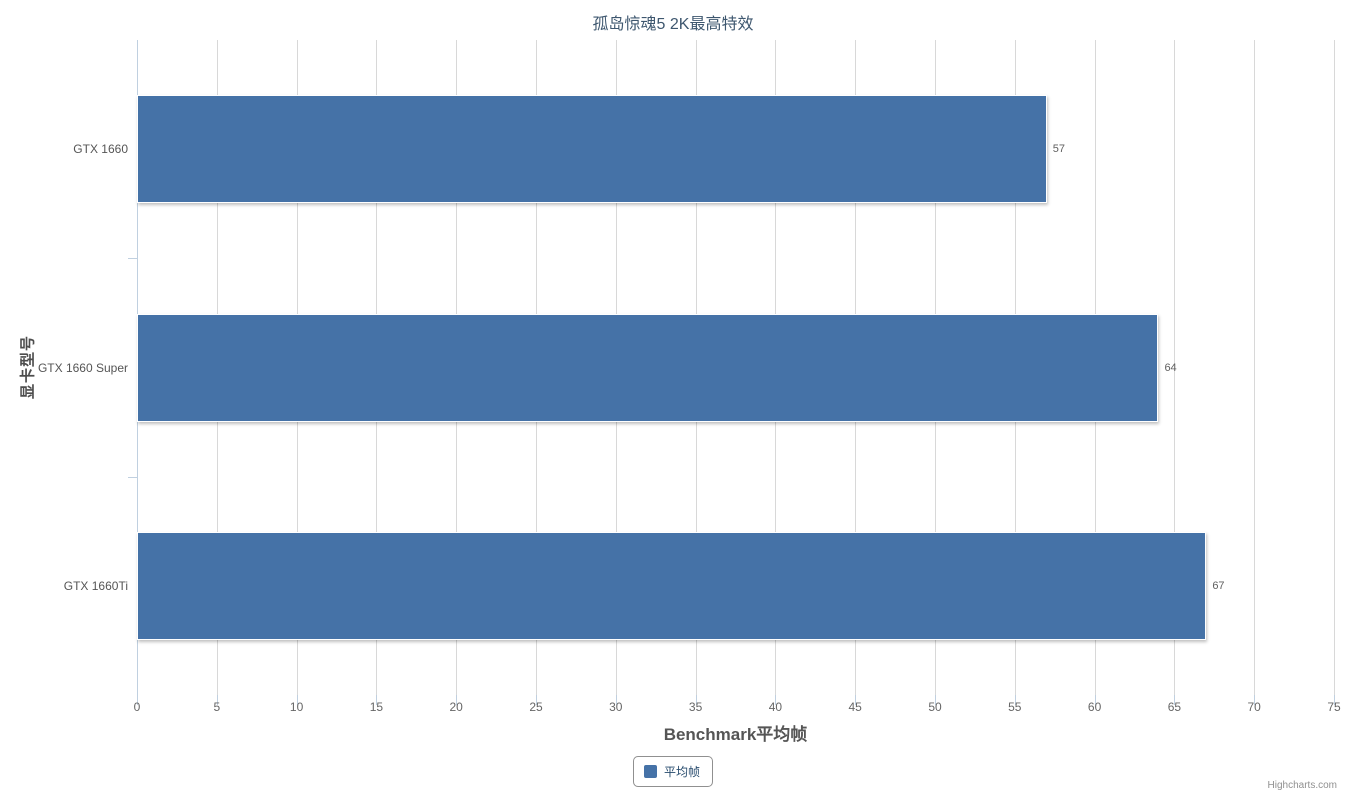 This screenshot has height=800, width=1346. I want to click on bar-gtx-1660-super, so click(647, 368).